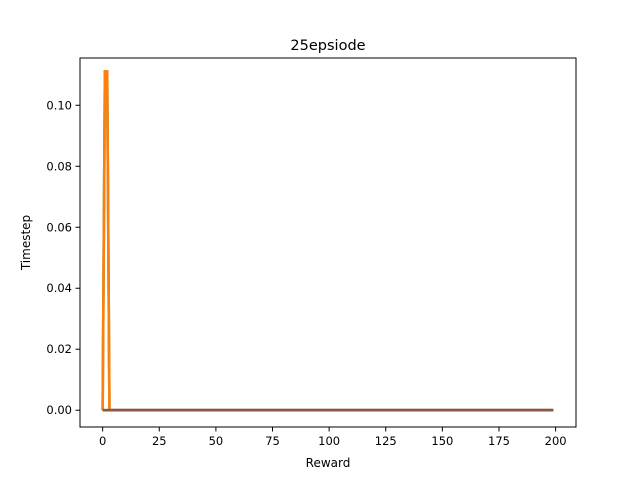 This screenshot has height=480, width=640. What do you see at coordinates (26, 243) in the screenshot?
I see `y-axis-label: Timestep` at bounding box center [26, 243].